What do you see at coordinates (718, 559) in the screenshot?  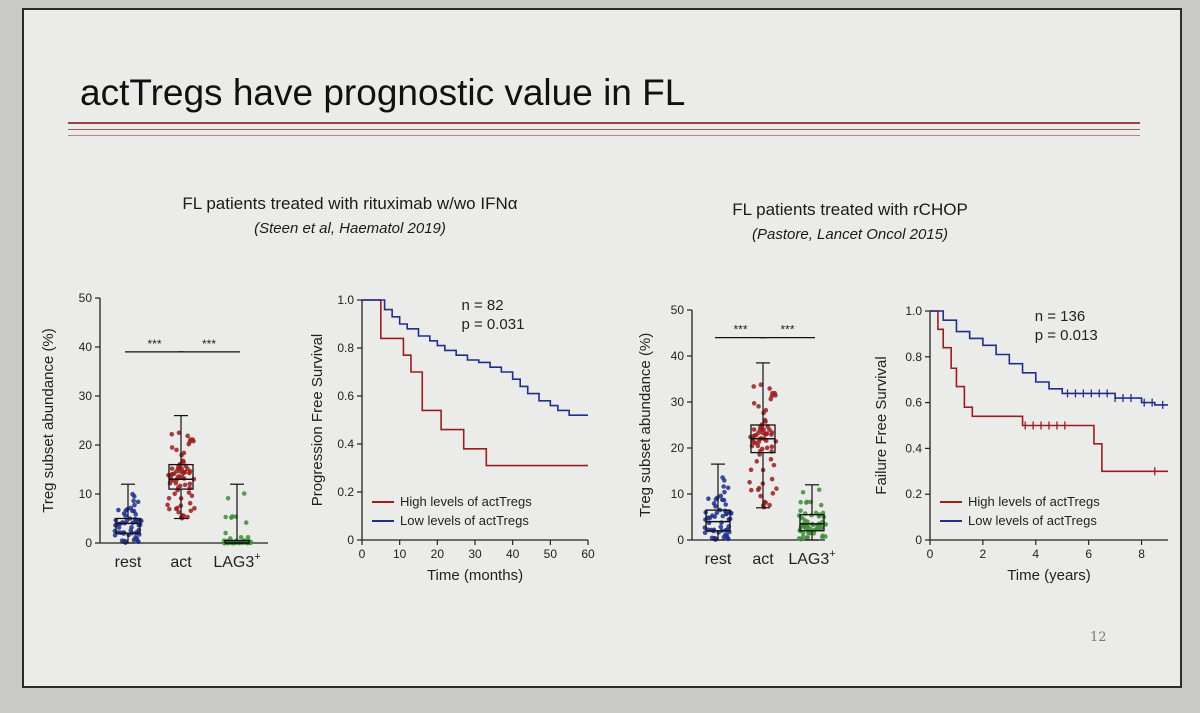 I see `category-label: rest` at bounding box center [718, 559].